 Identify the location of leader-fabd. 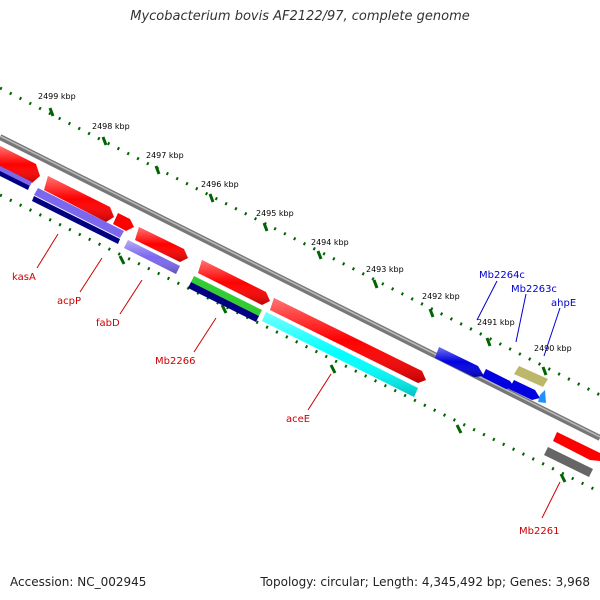
(131, 297).